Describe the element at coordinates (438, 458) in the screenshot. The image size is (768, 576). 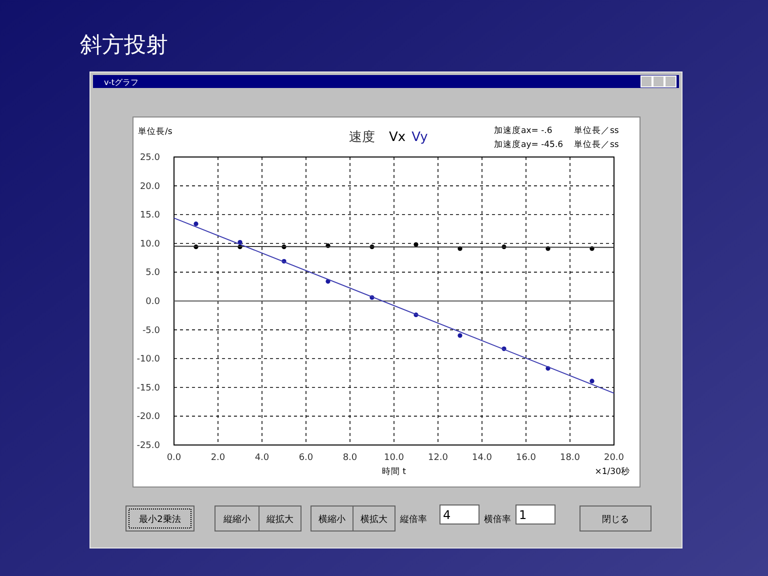
I see `x-tick-label: 12.0` at that location.